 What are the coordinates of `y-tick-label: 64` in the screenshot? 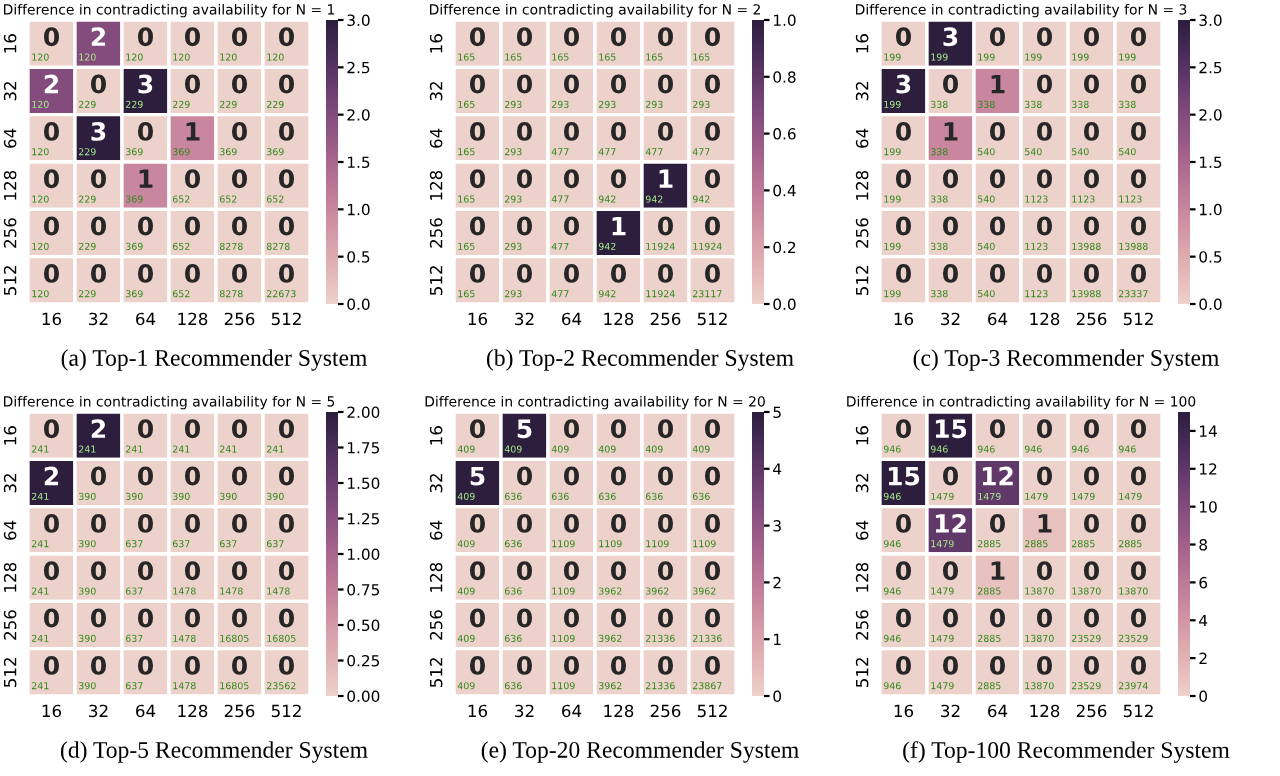 It's located at (10, 530).